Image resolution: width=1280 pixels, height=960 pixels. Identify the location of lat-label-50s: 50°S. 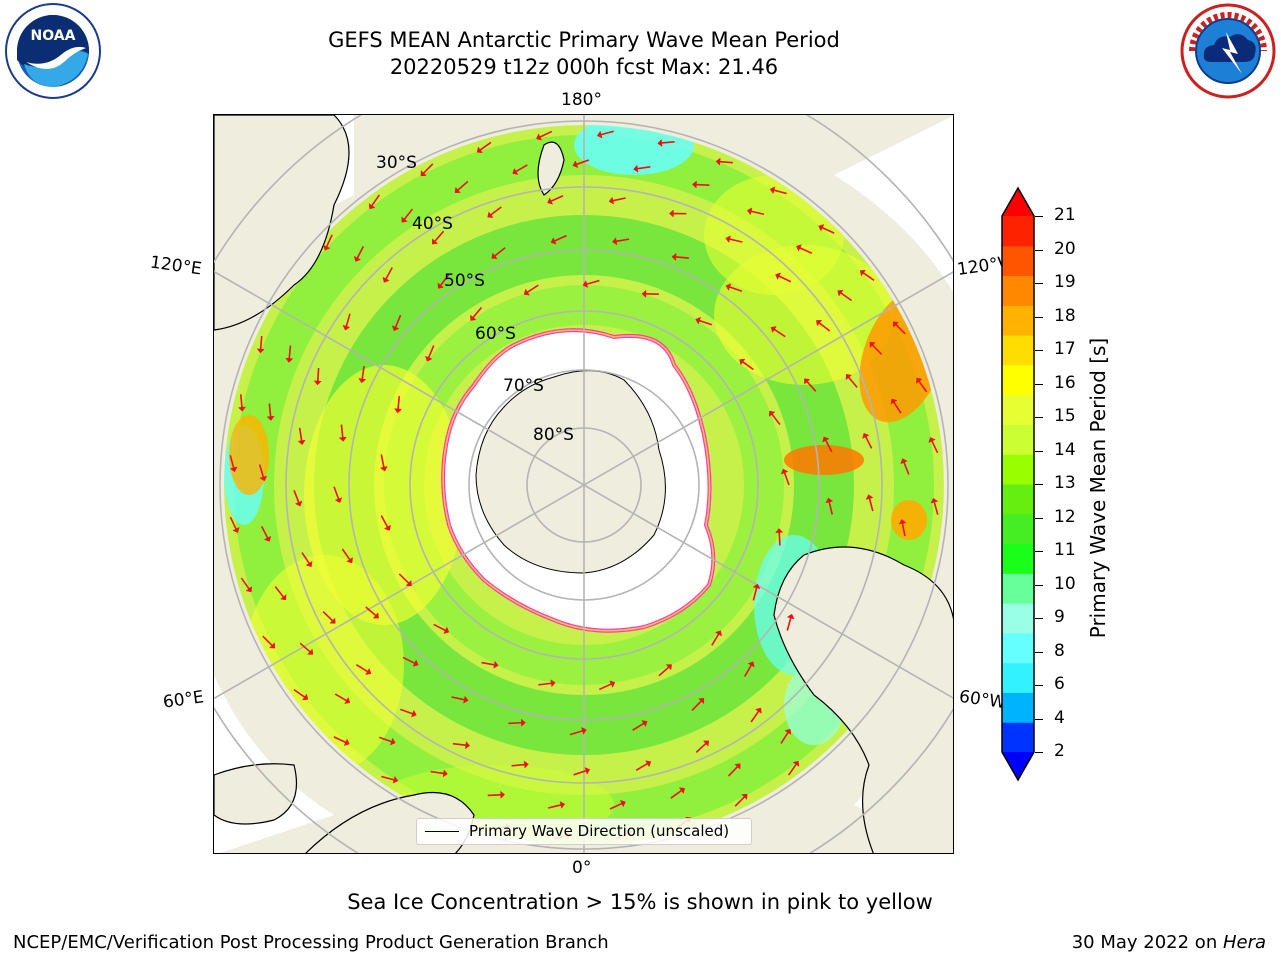
(464, 281).